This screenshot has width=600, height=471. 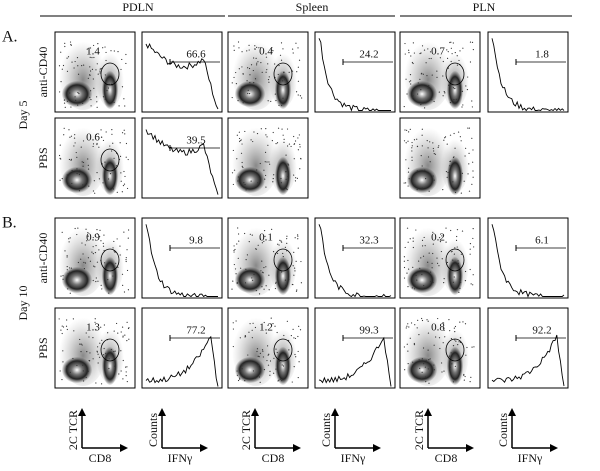 I want to click on section-label: A., so click(x=10, y=37).